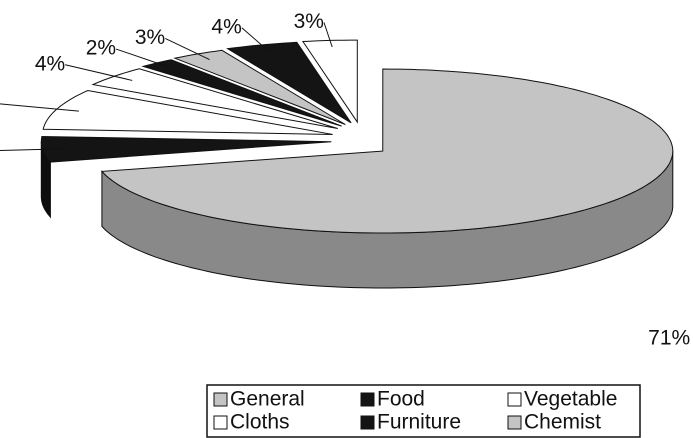 The width and height of the screenshot is (693, 438). What do you see at coordinates (46, 179) in the screenshot?
I see `slice-side-shade` at bounding box center [46, 179].